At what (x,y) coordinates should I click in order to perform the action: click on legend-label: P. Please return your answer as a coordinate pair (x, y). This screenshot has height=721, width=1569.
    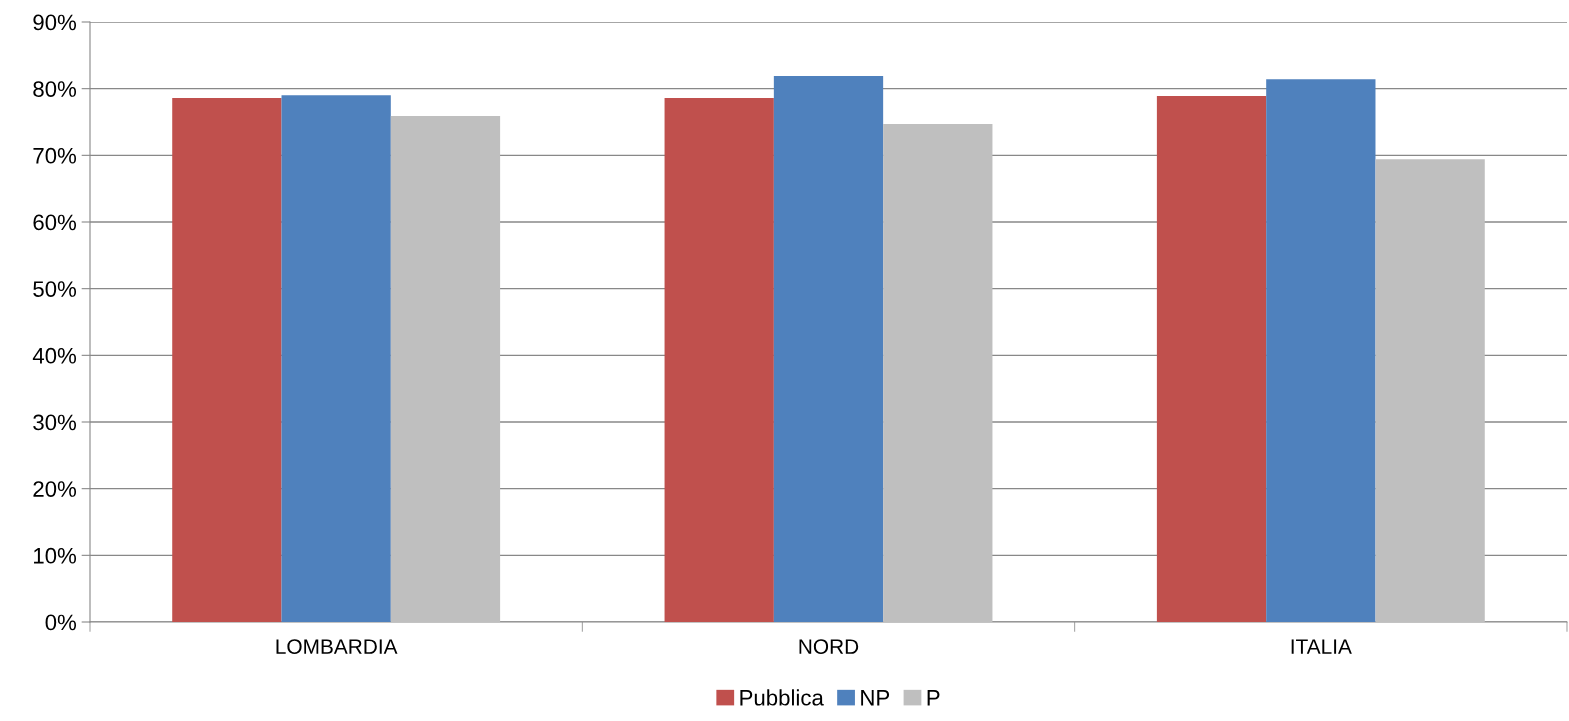
    Looking at the image, I should click on (933, 698).